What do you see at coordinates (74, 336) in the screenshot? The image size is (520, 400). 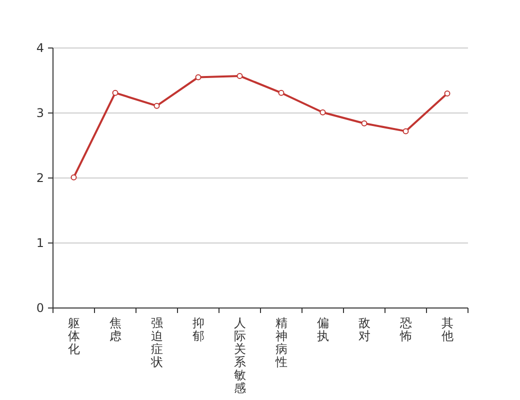 I see `x-tick-label: 躯体化` at bounding box center [74, 336].